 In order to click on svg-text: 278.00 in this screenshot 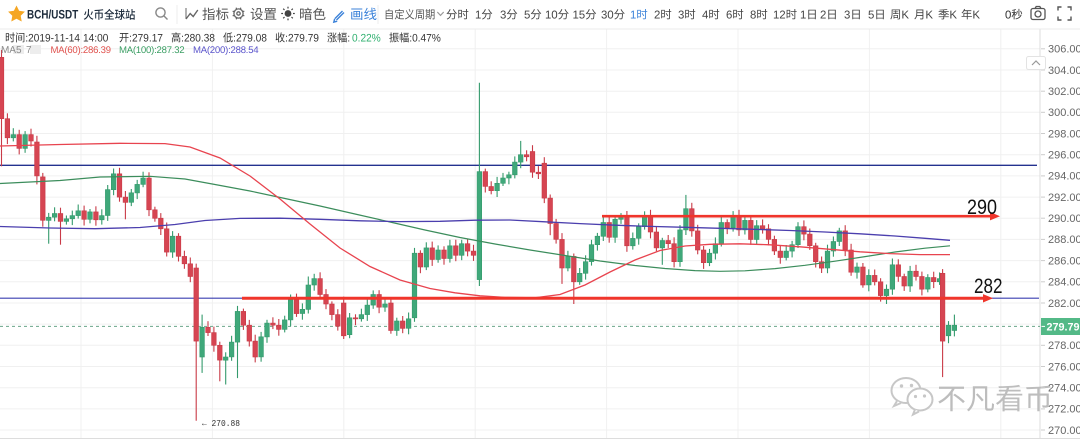, I will do `click(1064, 346)`.